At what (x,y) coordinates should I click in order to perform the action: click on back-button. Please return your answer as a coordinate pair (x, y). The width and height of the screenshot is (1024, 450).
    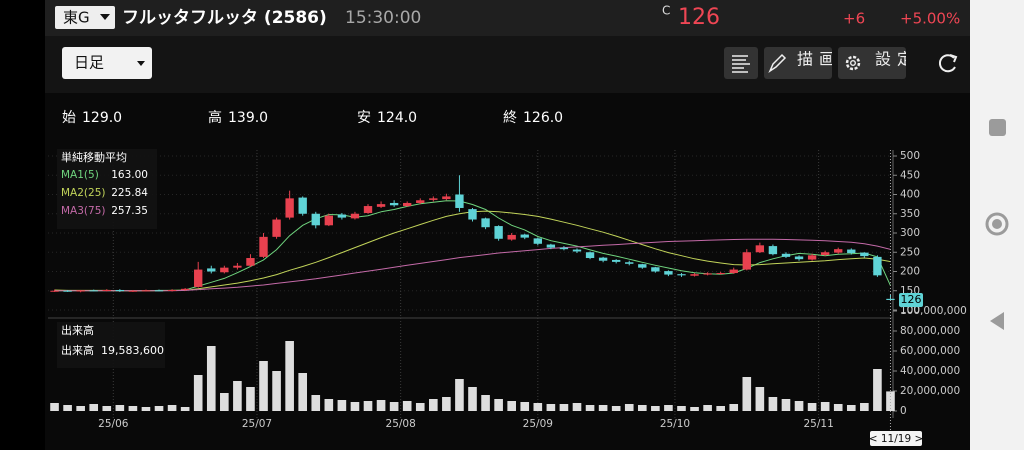
    Looking at the image, I should click on (997, 321).